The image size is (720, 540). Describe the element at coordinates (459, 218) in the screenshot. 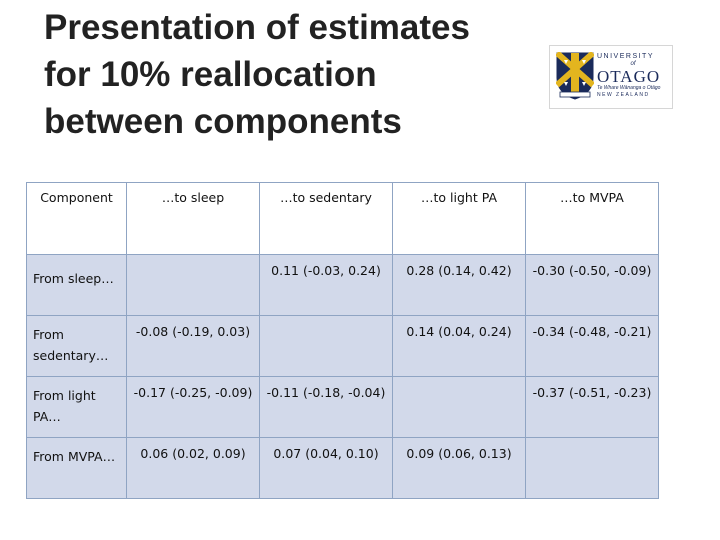

I see `column-header: …to light PA` at that location.